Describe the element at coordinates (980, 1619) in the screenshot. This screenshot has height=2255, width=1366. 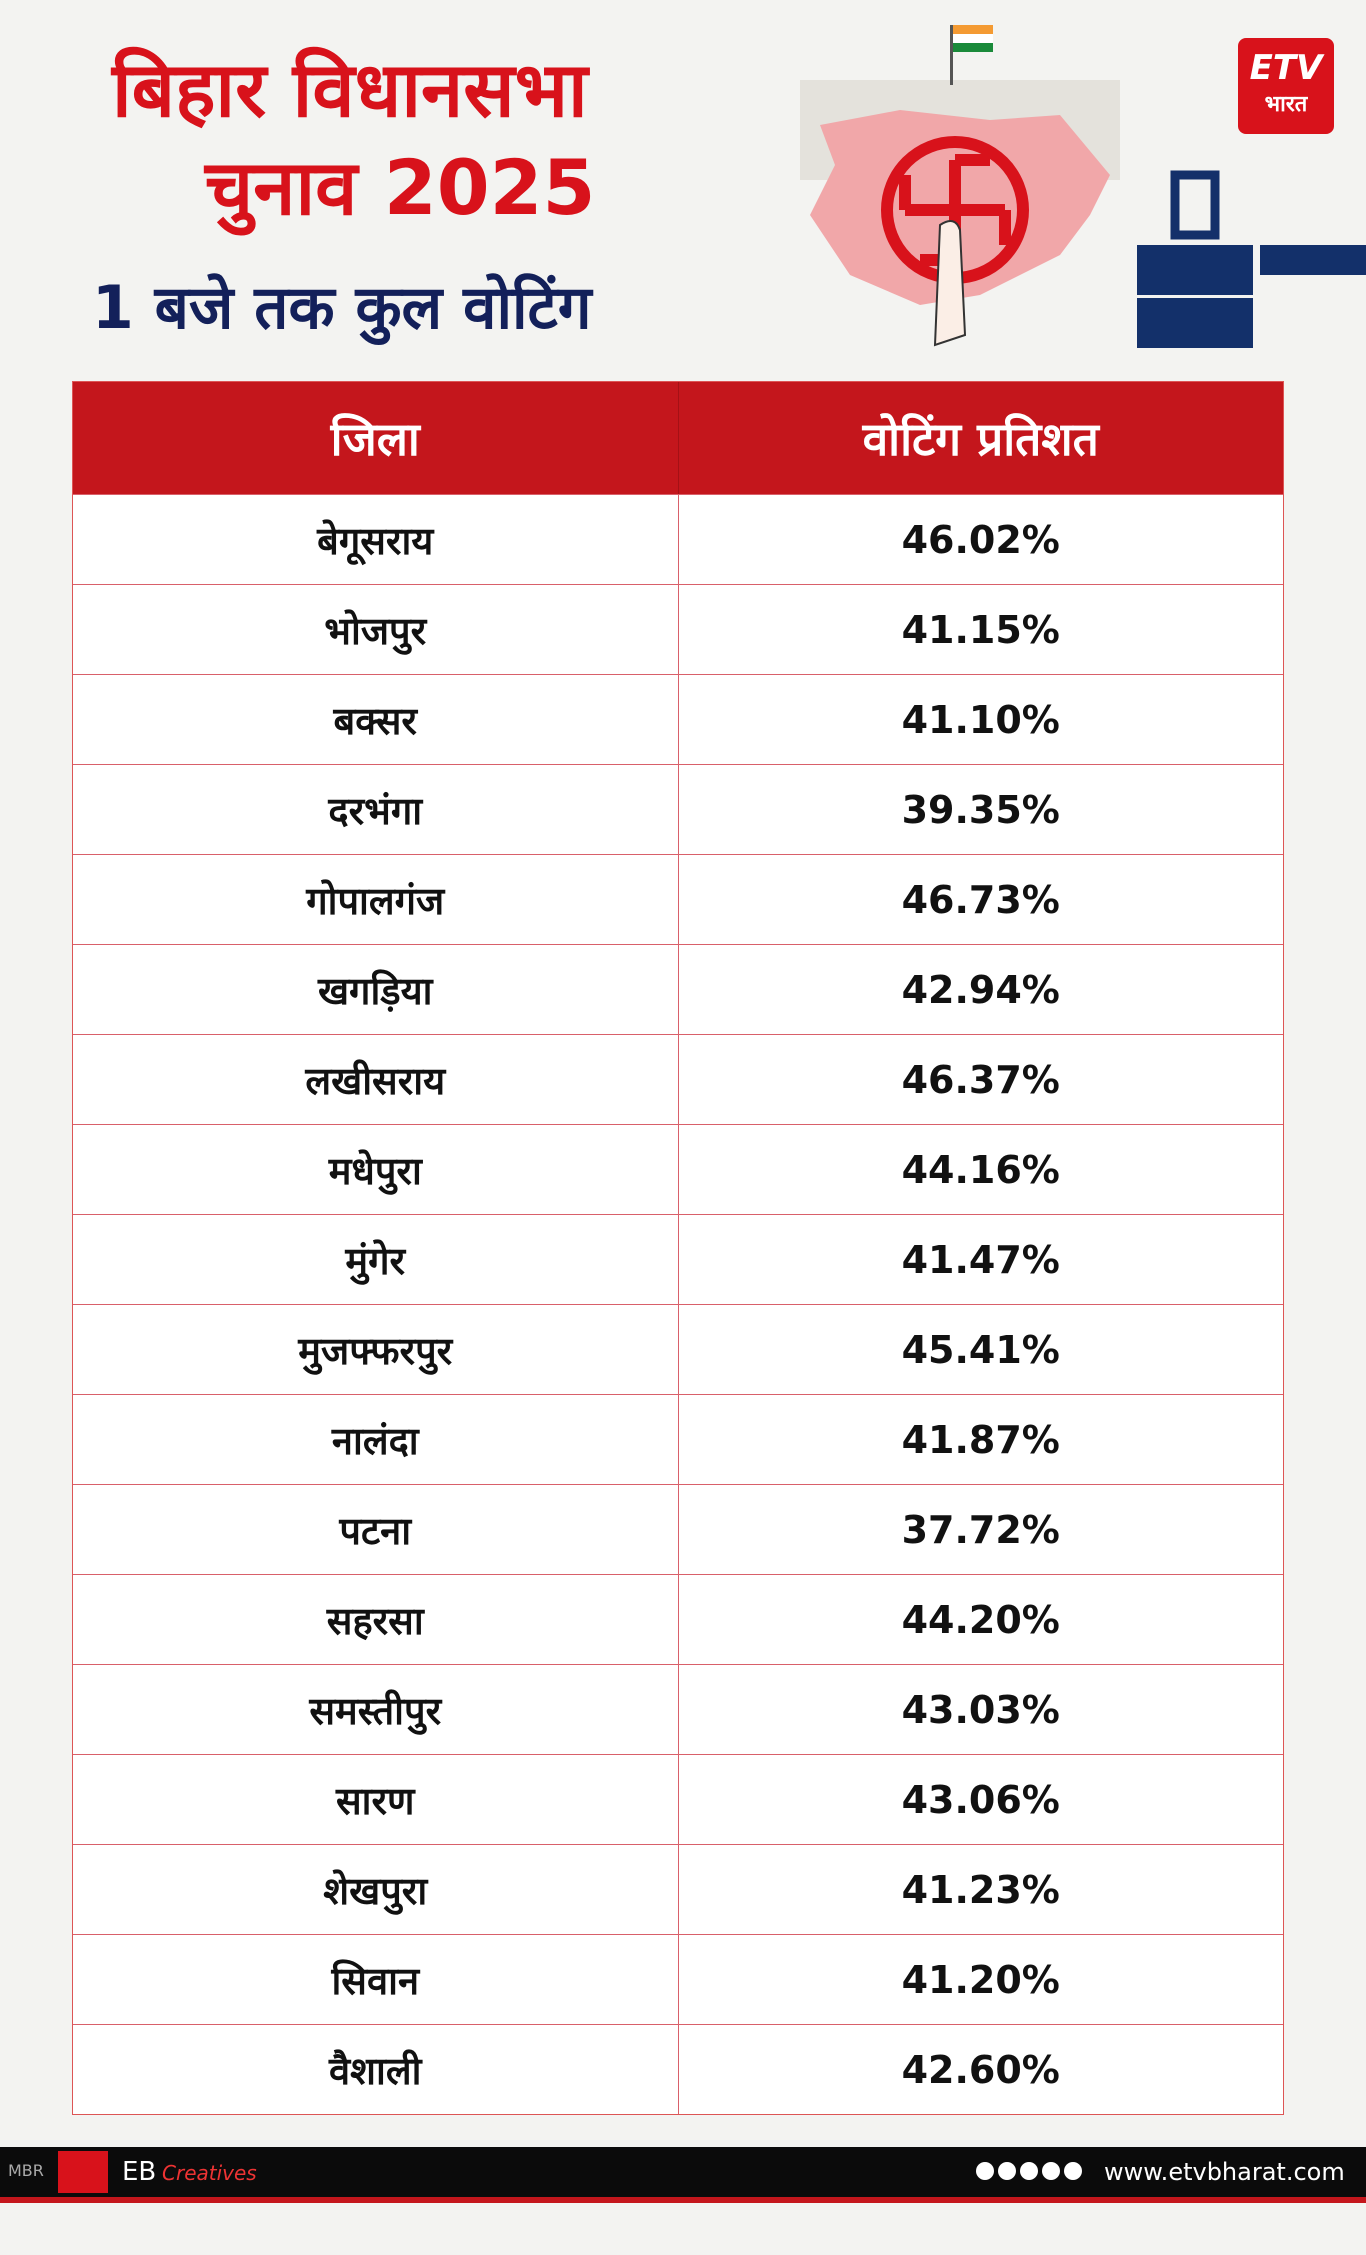
I see `percent-cell: 44.20%` at that location.